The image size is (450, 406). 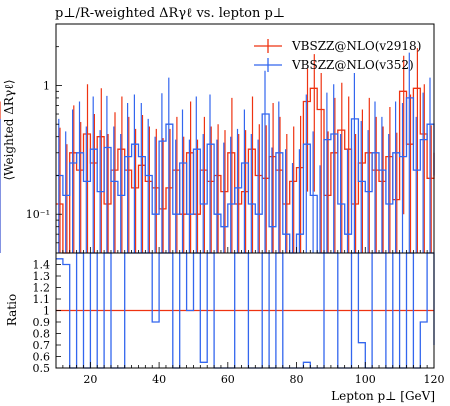 What do you see at coordinates (42, 276) in the screenshot?
I see `ratio-tick-label: 1.3` at bounding box center [42, 276].